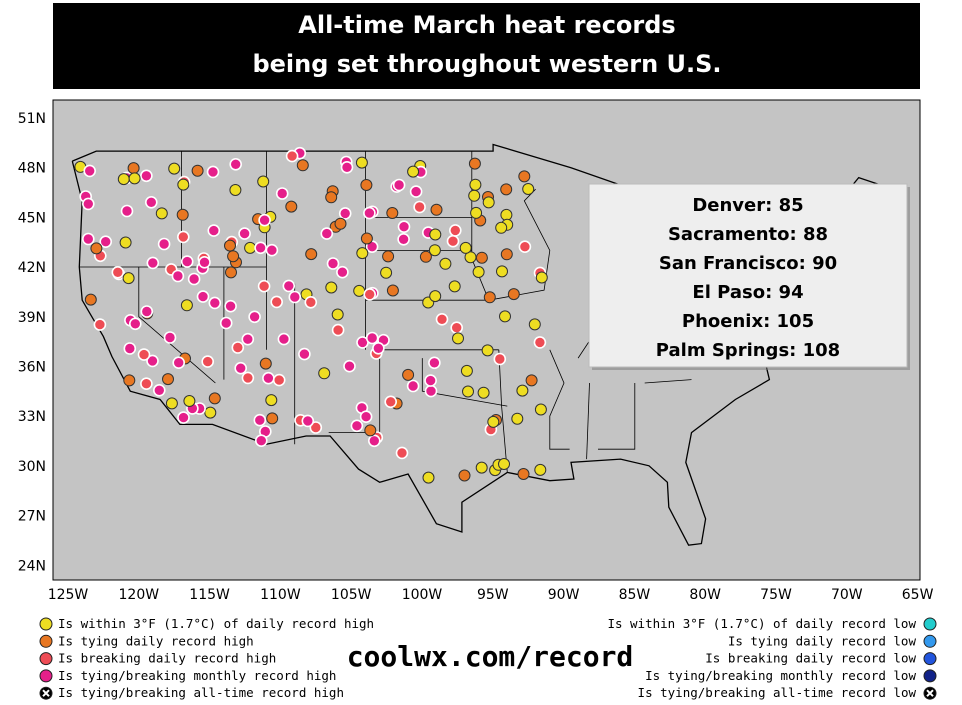 The image size is (962, 705). Describe the element at coordinates (748, 350) in the screenshot. I see `callout-line: Palm Springs: 108` at that location.